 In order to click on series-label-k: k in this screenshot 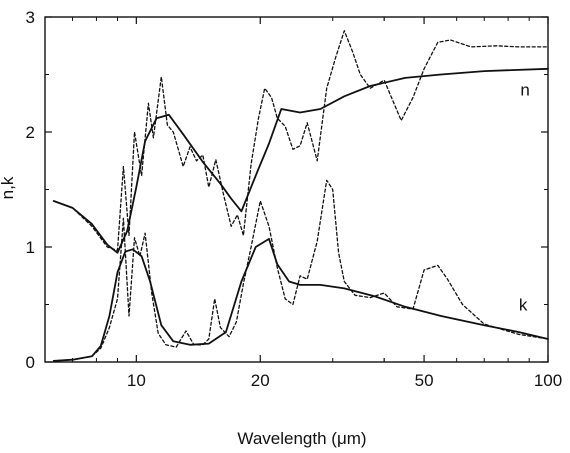, I will do `click(523, 305)`.